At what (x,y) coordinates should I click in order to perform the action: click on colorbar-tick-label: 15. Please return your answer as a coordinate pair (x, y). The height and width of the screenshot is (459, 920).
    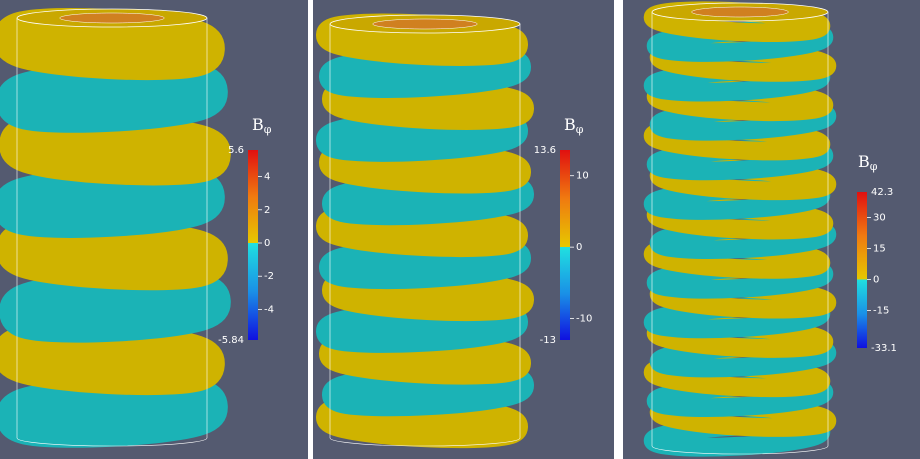
    Looking at the image, I should click on (879, 248).